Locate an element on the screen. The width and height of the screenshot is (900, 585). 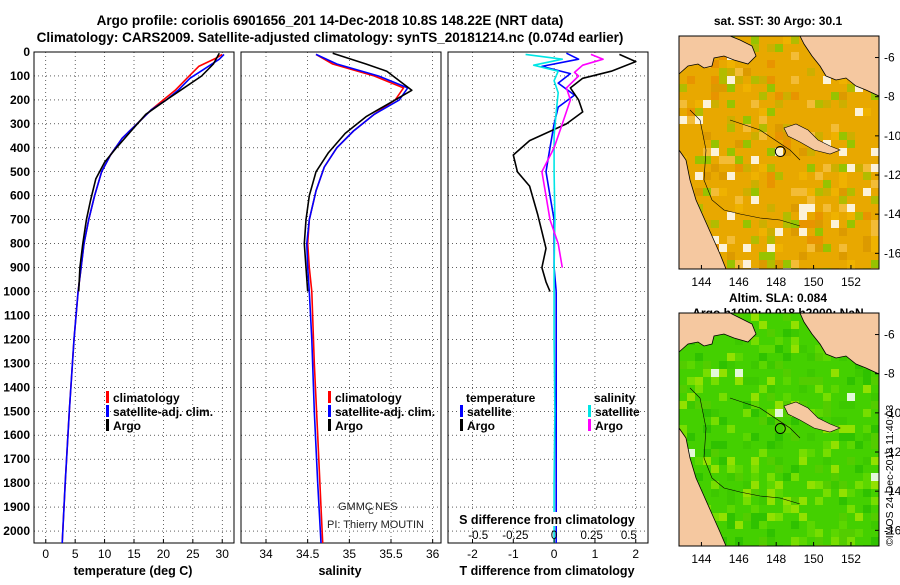
depth-tick-label: 1200 is located at coordinates (16, 339).